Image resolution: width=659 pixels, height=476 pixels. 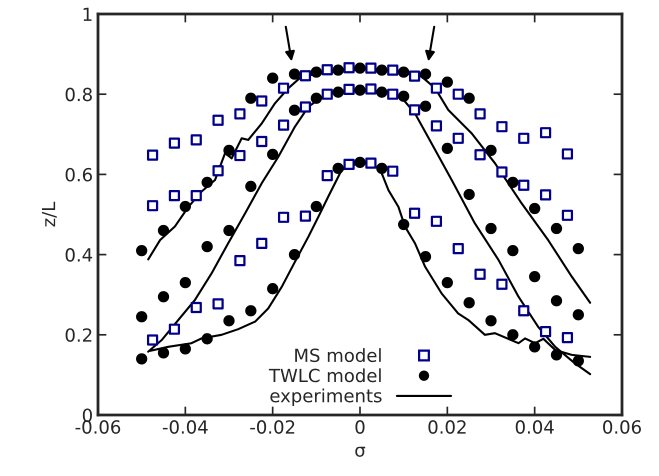 I want to click on y-tick-label: 0.4, so click(x=79, y=255).